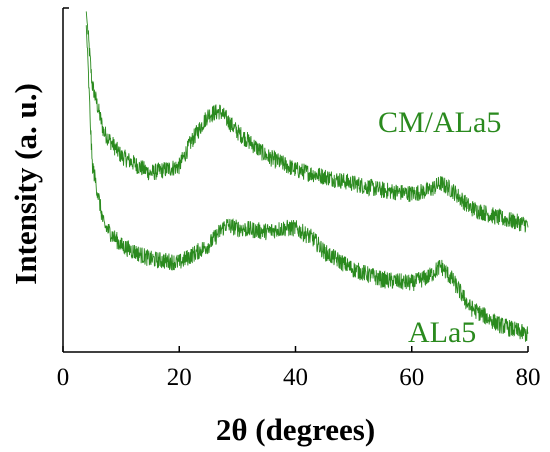  What do you see at coordinates (442, 332) in the screenshot?
I see `series-label-ala5: ALa5` at bounding box center [442, 332].